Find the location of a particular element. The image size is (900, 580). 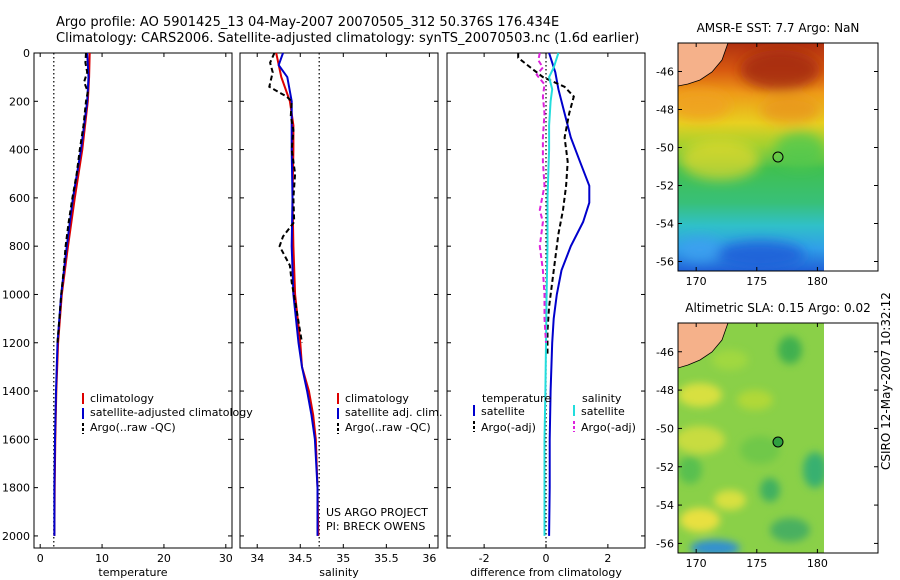

sst-ytick-label: -52 is located at coordinates (665, 186).